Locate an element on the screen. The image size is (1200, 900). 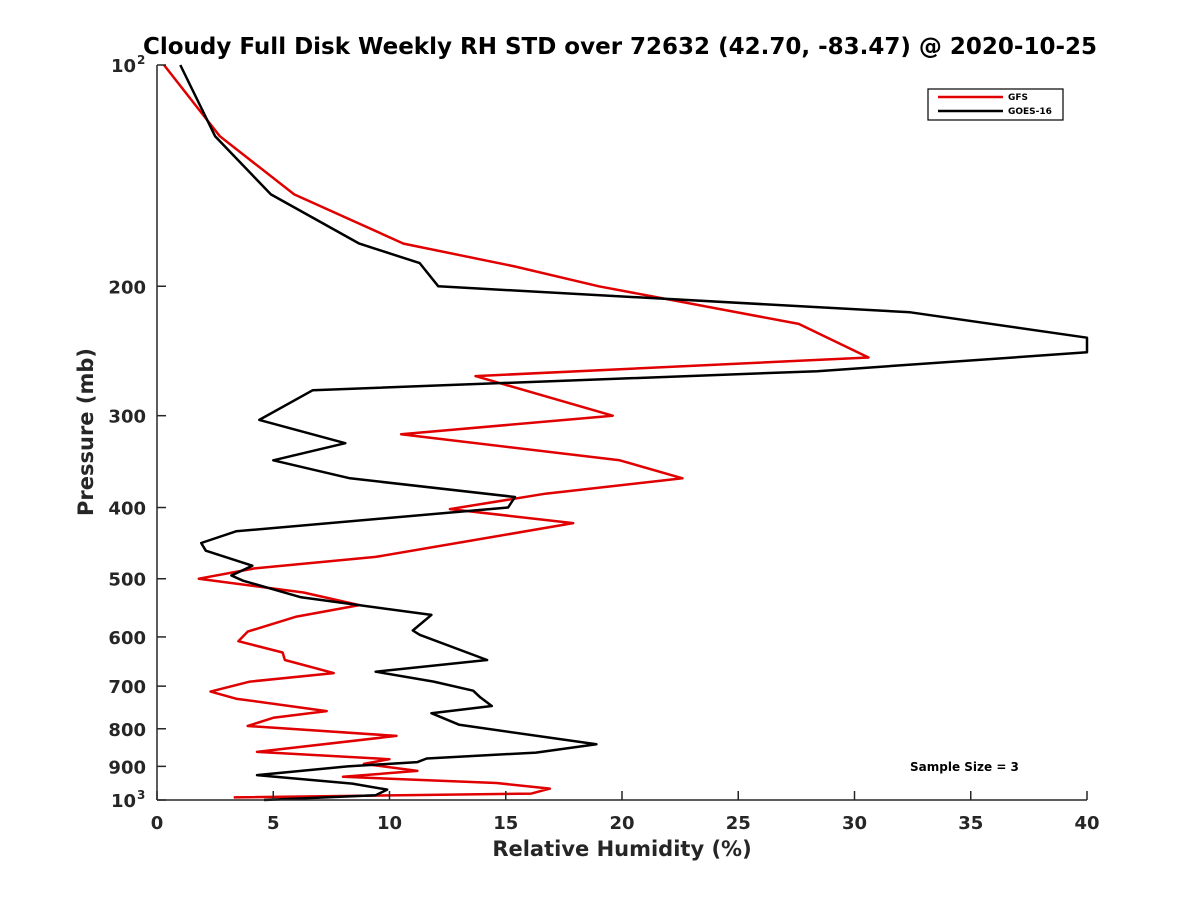
legend: GFS GOES-16 is located at coordinates (995, 104).